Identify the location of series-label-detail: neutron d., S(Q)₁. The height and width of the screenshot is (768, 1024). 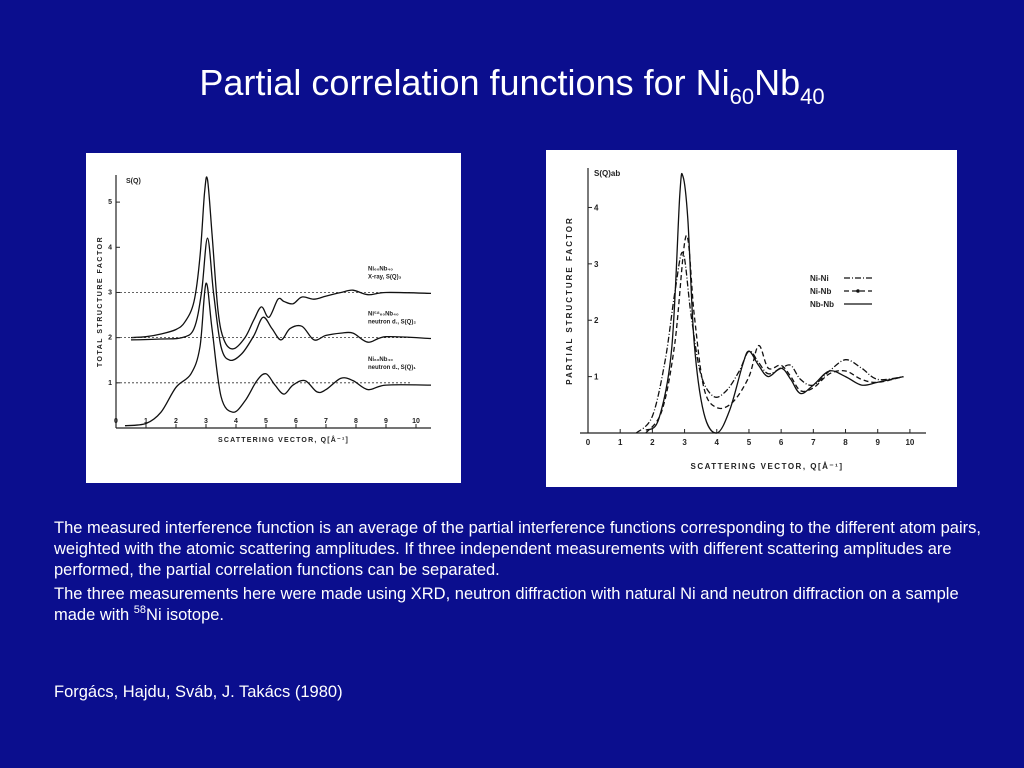
(392, 368).